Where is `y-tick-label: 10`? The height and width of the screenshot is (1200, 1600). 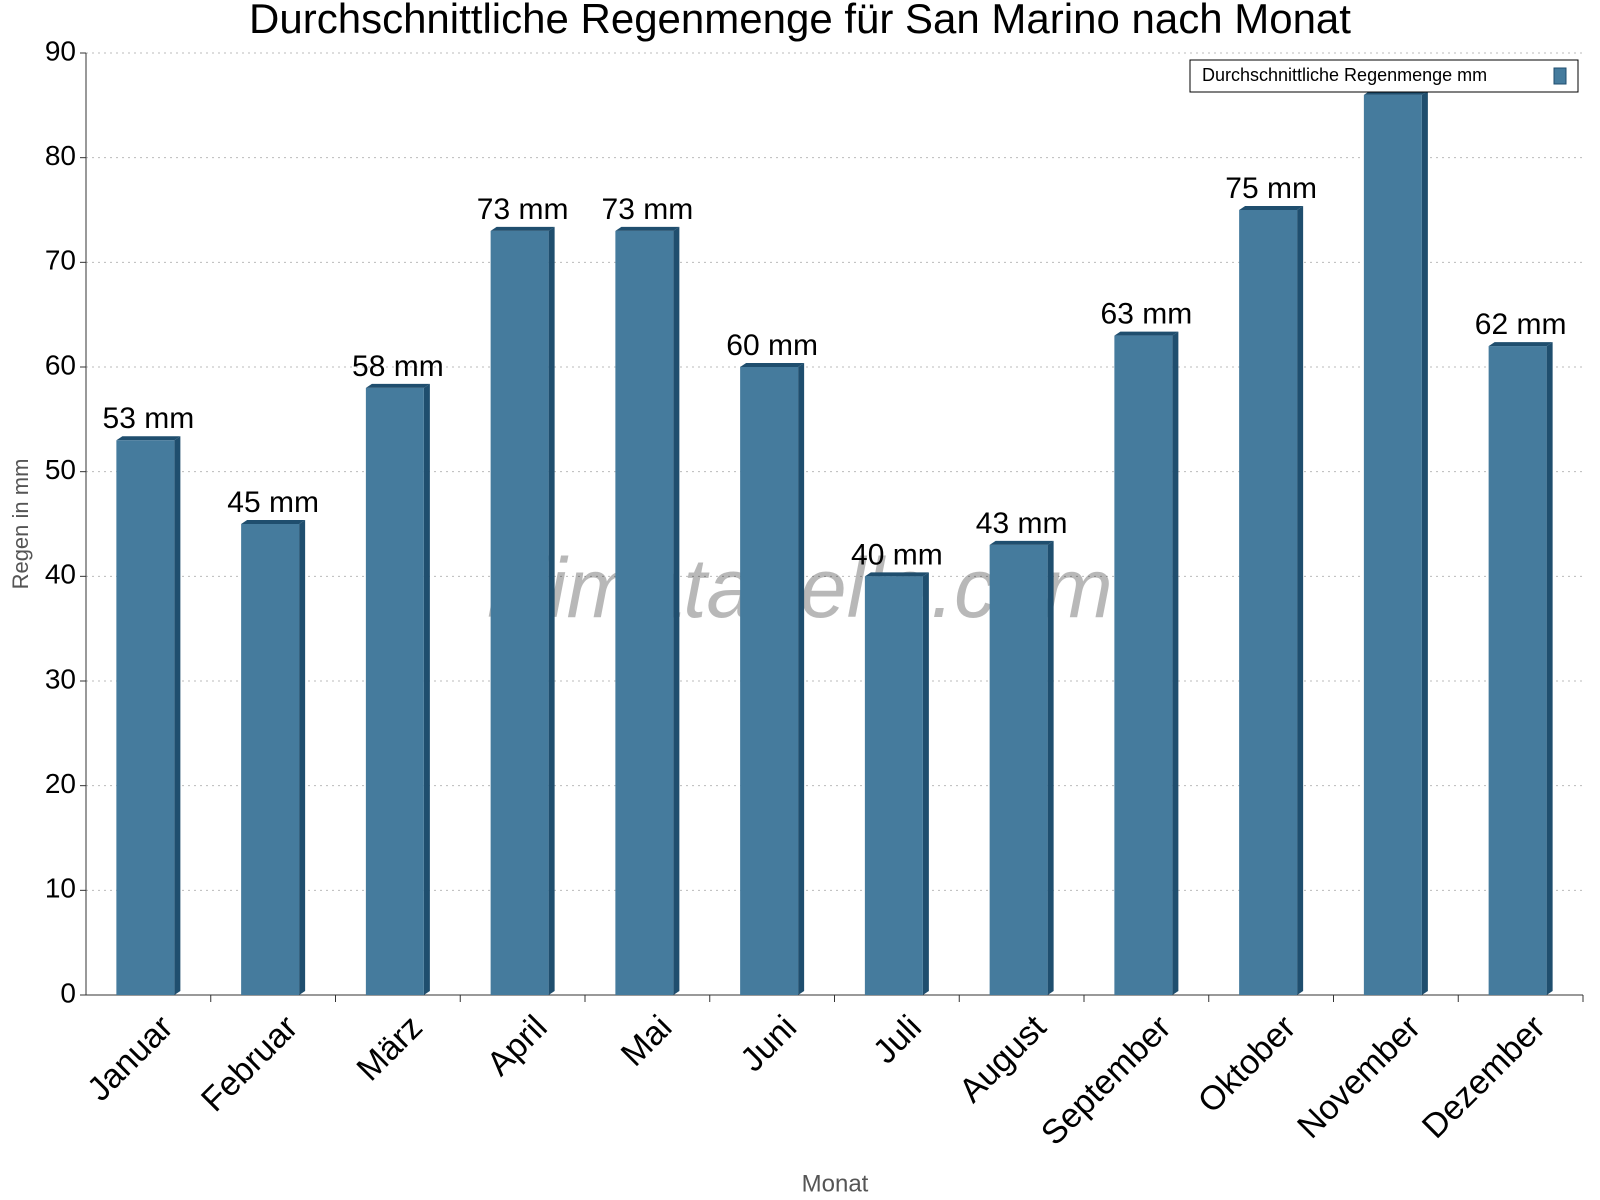 y-tick-label: 10 is located at coordinates (60, 888).